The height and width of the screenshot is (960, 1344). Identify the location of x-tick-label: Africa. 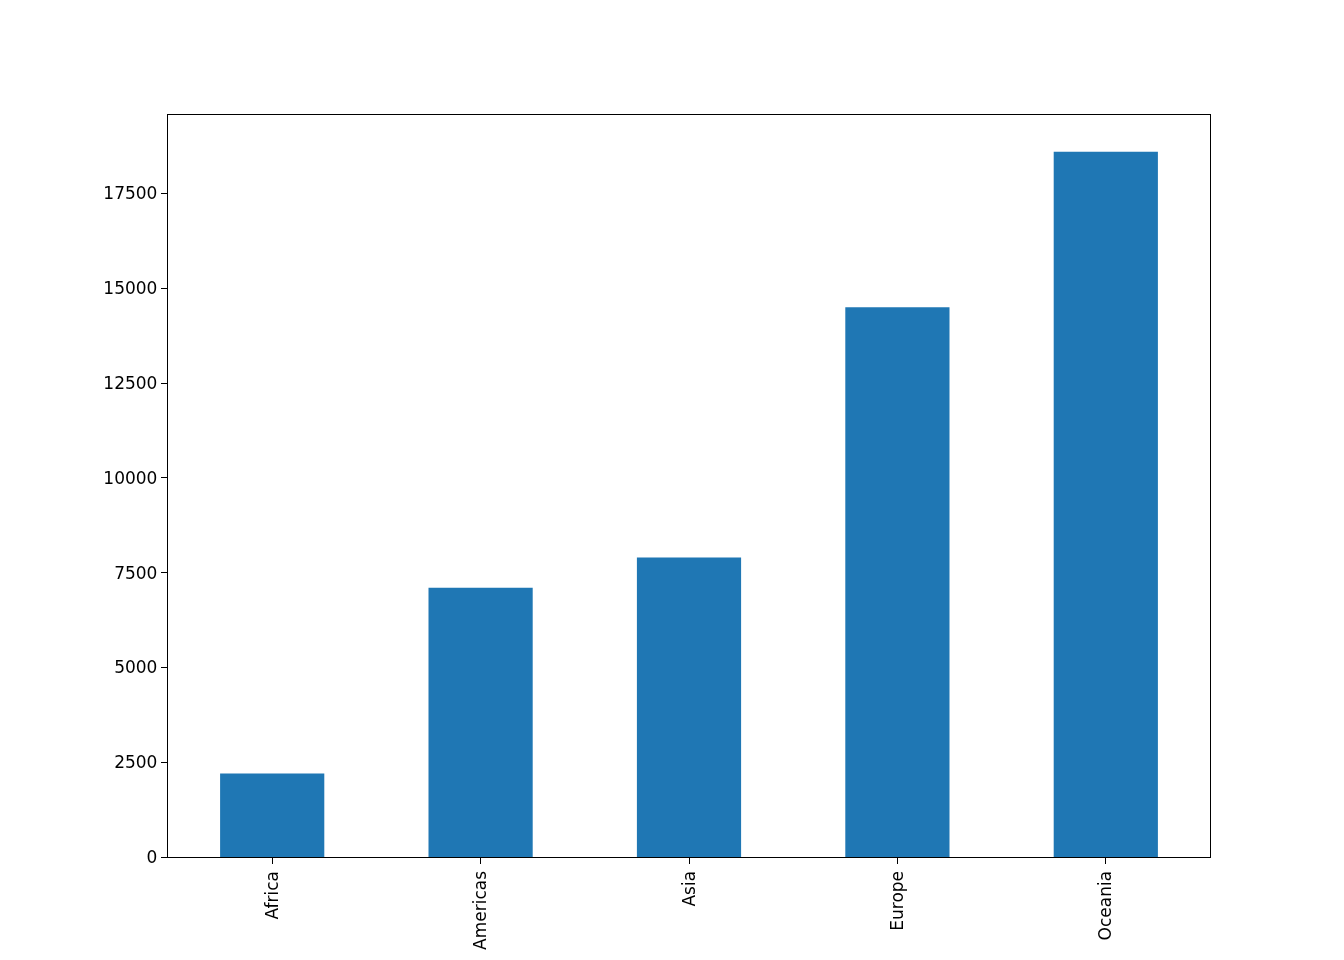
(271, 895).